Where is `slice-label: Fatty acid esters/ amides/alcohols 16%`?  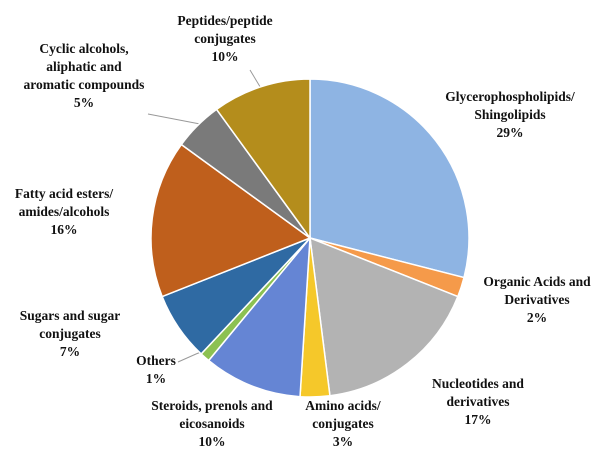 slice-label: Fatty acid esters/ amides/alcohols 16% is located at coordinates (64, 212).